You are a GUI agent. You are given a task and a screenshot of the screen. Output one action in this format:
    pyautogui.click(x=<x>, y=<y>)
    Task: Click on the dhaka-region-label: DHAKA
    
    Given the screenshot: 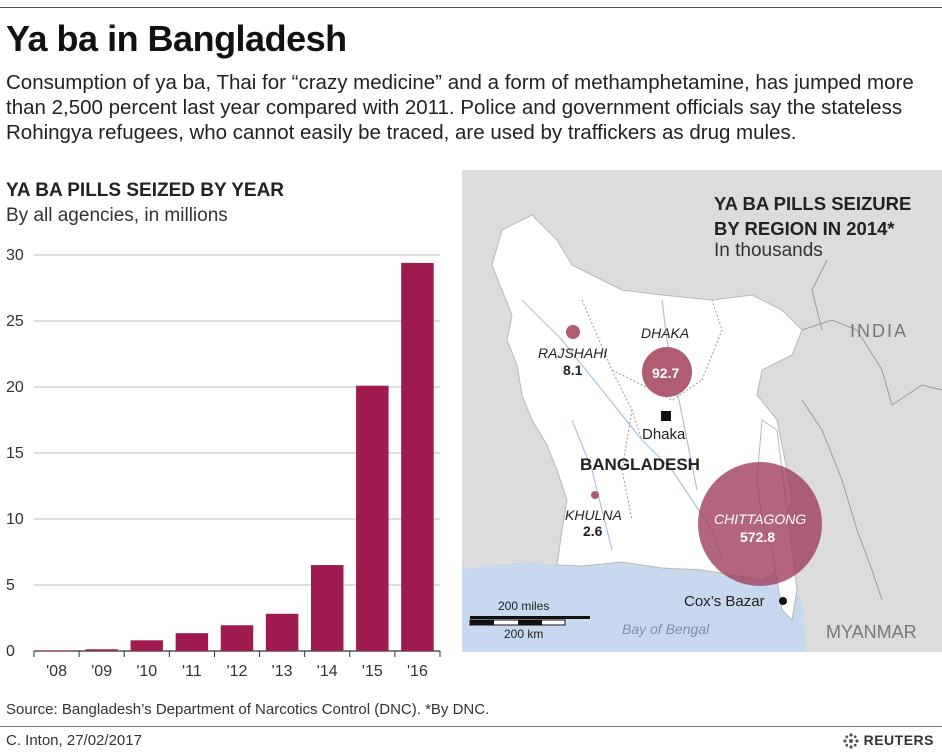 What is the action you would take?
    pyautogui.click(x=665, y=333)
    